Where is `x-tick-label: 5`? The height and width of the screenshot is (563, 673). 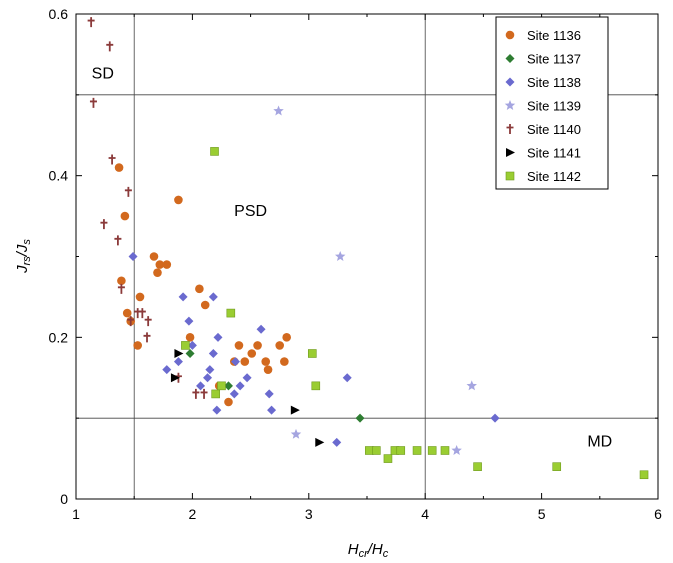
x-tick-label: 5 is located at coordinates (542, 514).